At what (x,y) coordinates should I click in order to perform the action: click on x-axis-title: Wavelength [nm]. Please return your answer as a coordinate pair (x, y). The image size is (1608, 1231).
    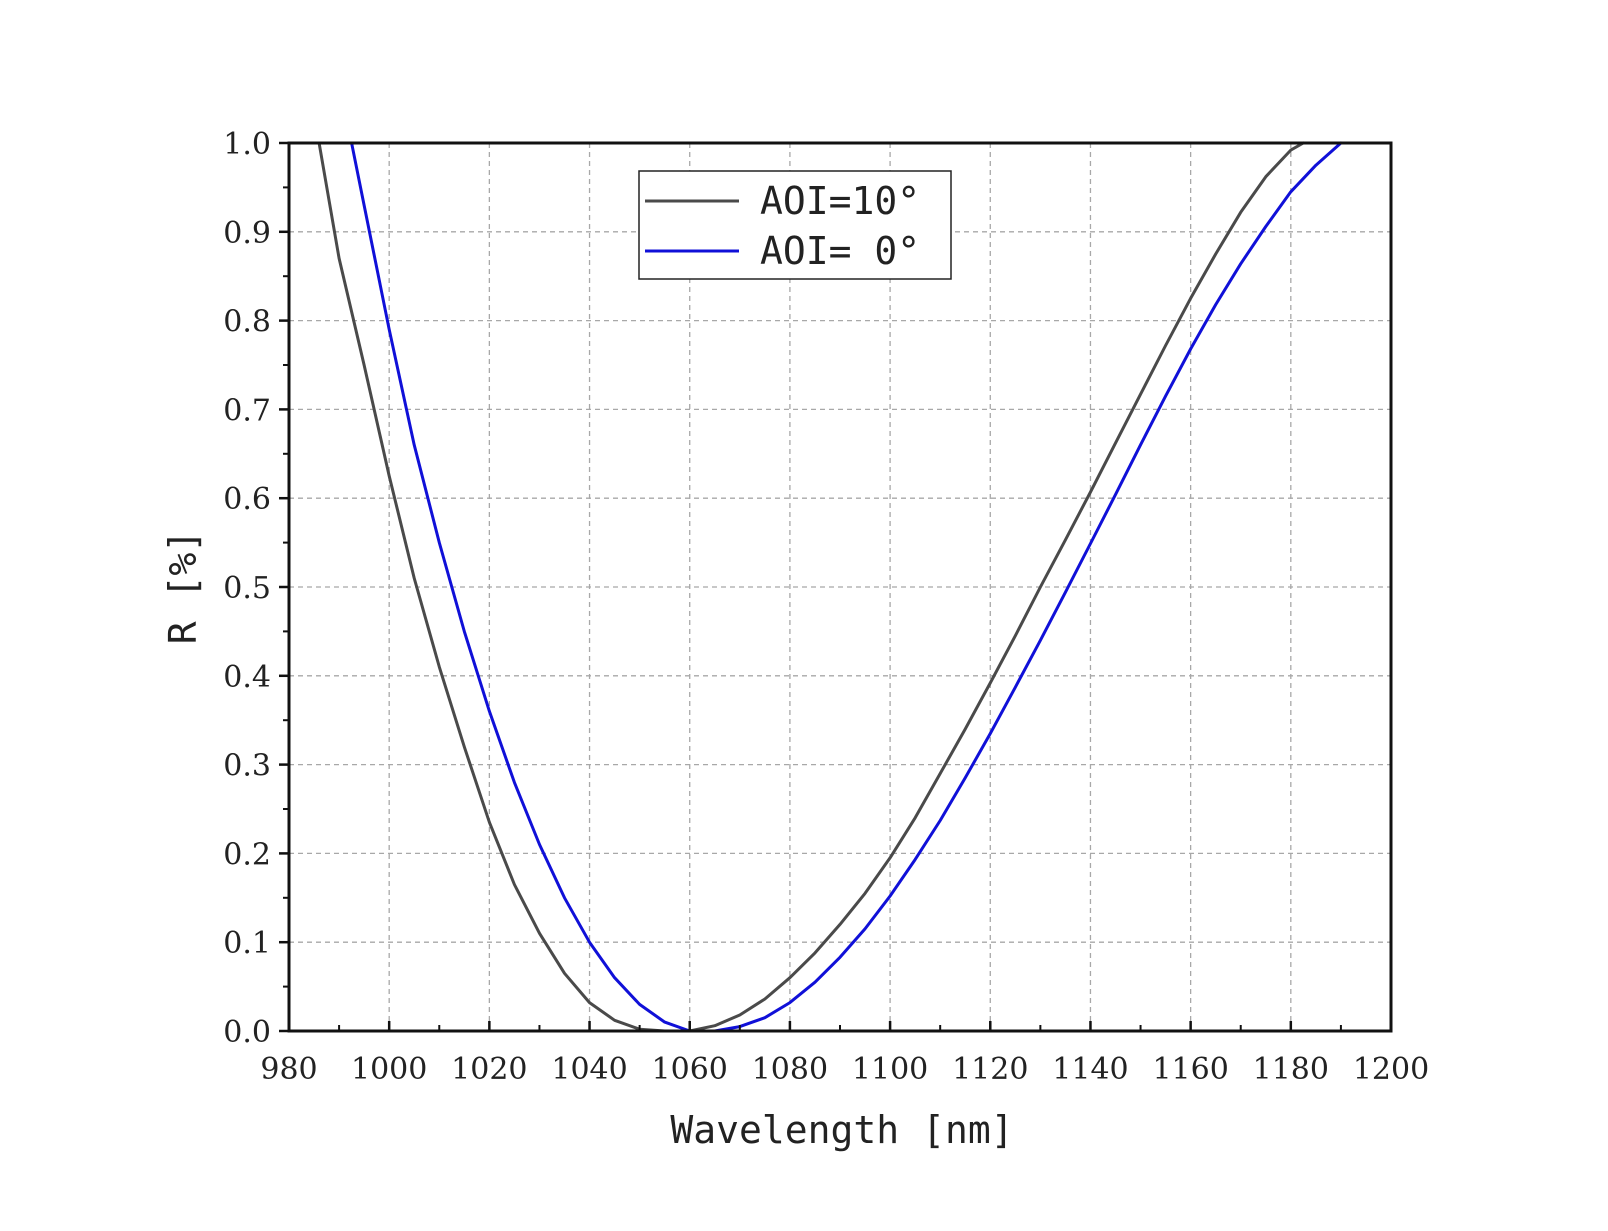
    Looking at the image, I should click on (841, 1130).